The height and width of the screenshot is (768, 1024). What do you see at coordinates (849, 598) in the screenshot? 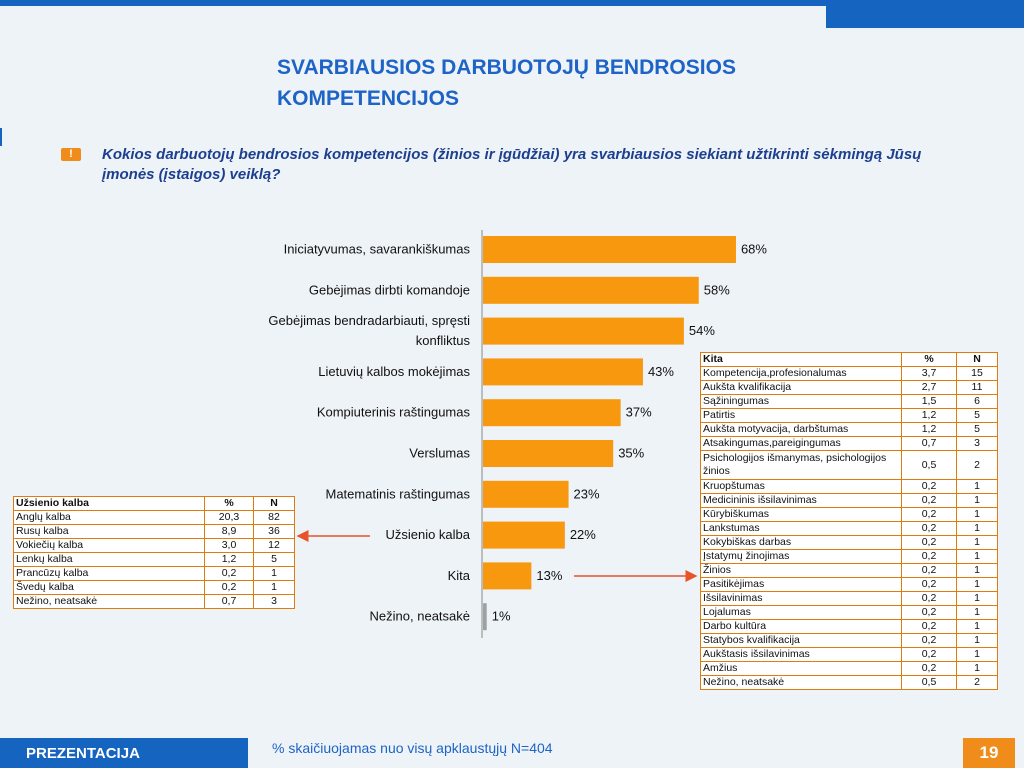
I see `other-table-row: Išsilavinimas 0,2 1` at bounding box center [849, 598].